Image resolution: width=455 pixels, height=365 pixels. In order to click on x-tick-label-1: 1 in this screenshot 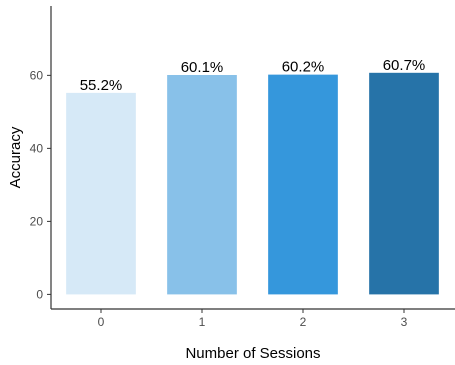, I will do `click(202, 322)`.